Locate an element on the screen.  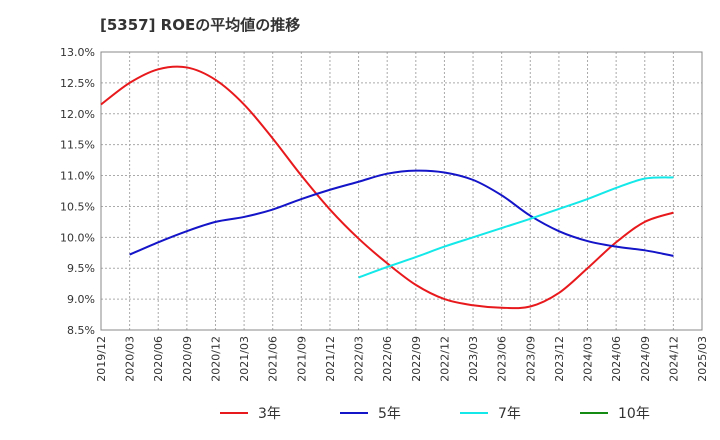
legend-item: 3年 is located at coordinates (280, 413).